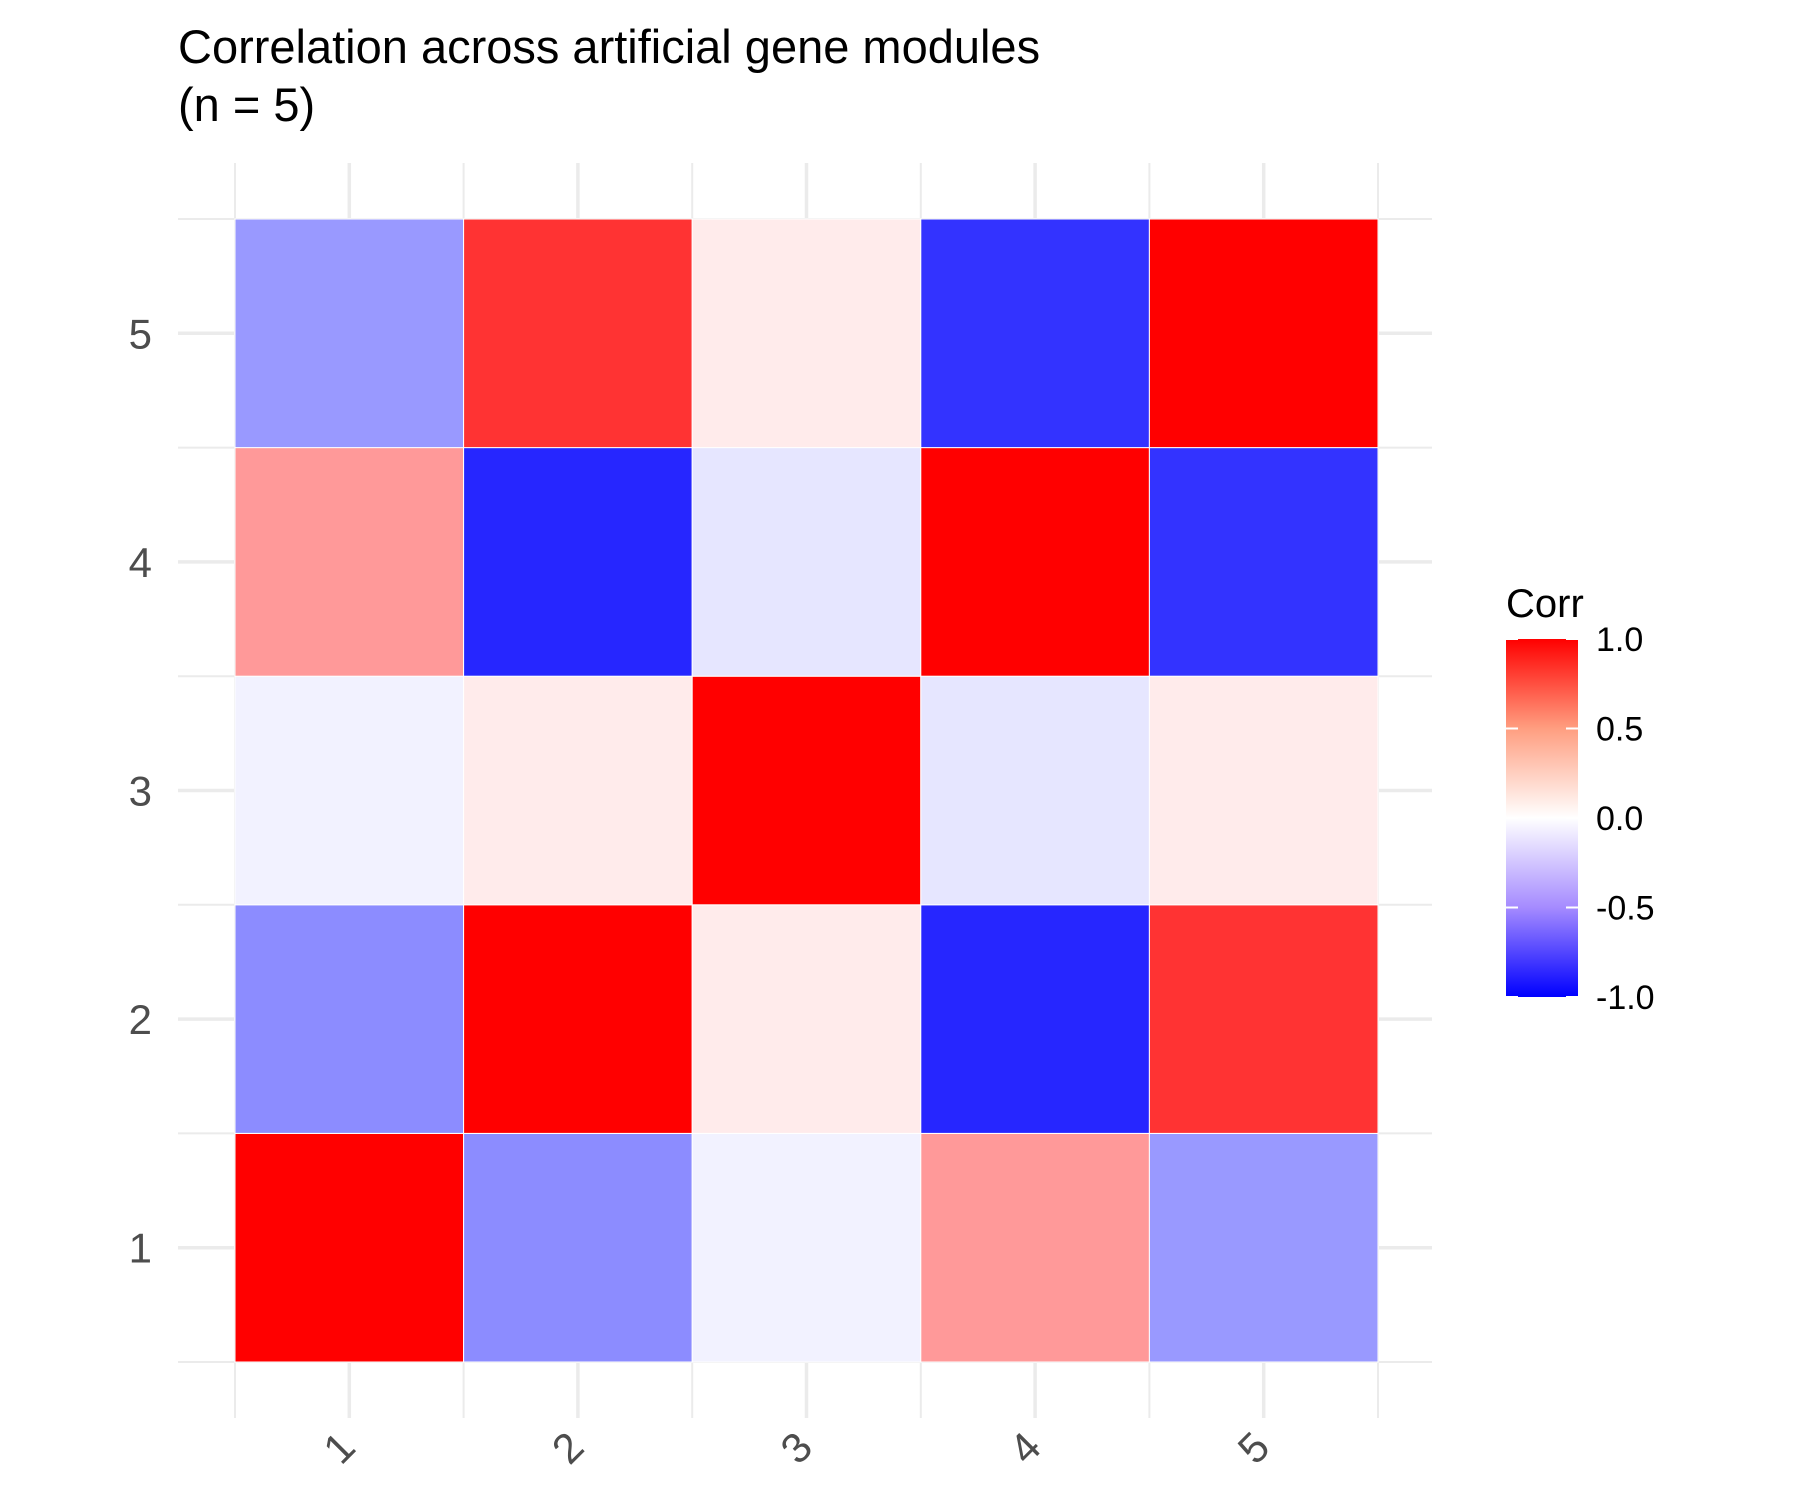 This screenshot has width=1800, height=1500. Describe the element at coordinates (1580, 799) in the screenshot. I see `color-legend: Corr 1.0 0.5 0.0 -0.5 -1.0` at that location.